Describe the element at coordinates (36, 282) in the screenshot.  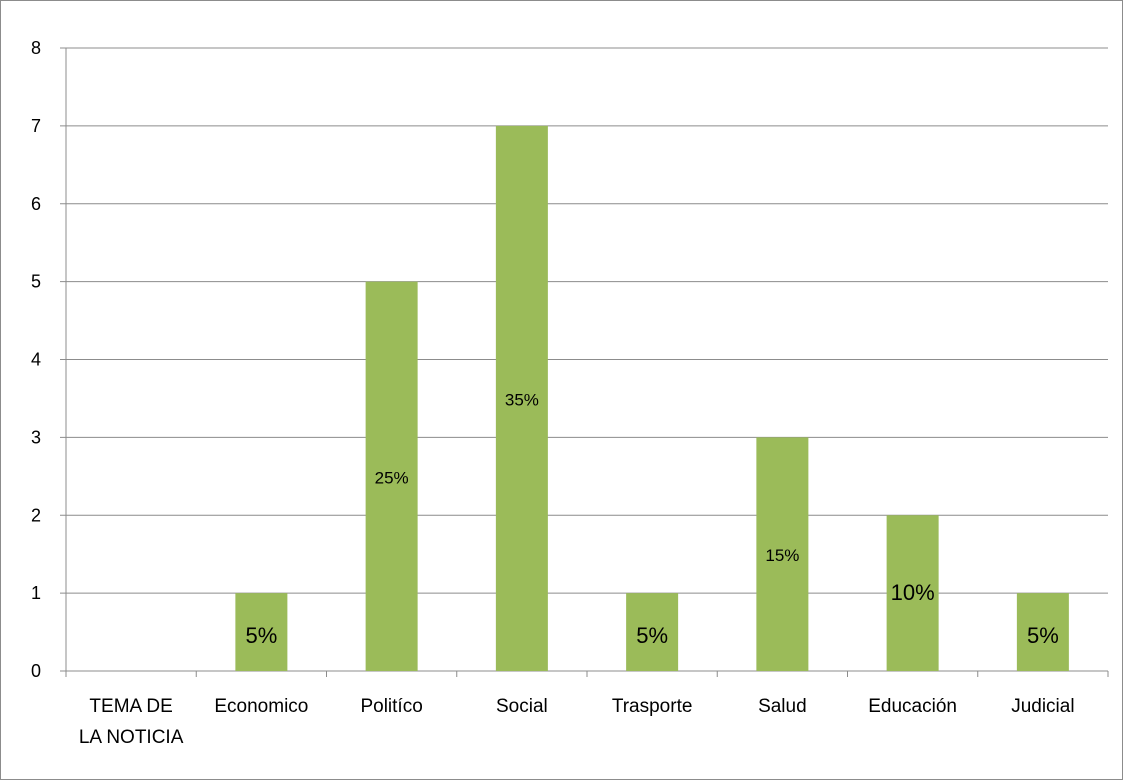
I see `y-tick-label-5: 5` at that location.